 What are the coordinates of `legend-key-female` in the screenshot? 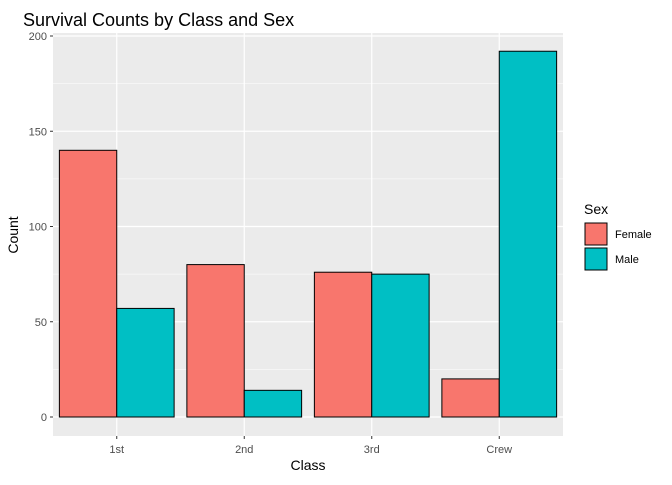 It's located at (596, 234).